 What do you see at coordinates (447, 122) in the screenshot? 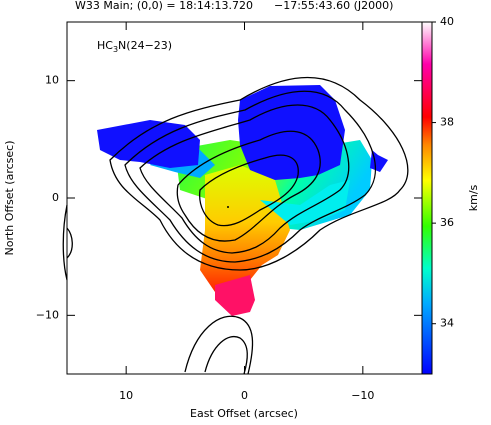
I see `colorbar-tick-label: 38` at bounding box center [447, 122].